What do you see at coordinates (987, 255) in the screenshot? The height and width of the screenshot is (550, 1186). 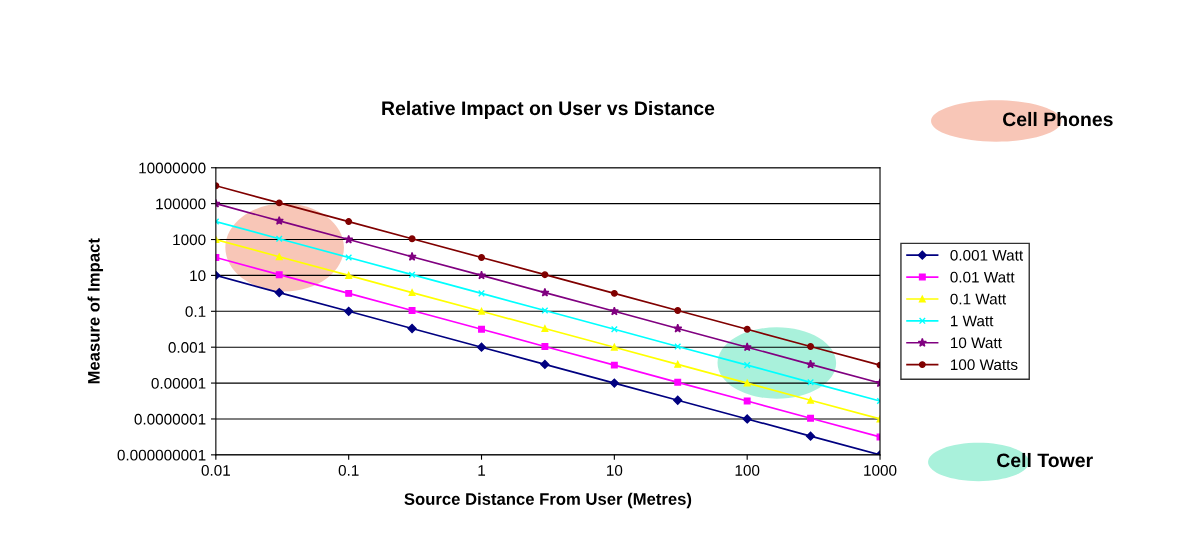 I see `legend-label: 0.001 Watt` at bounding box center [987, 255].